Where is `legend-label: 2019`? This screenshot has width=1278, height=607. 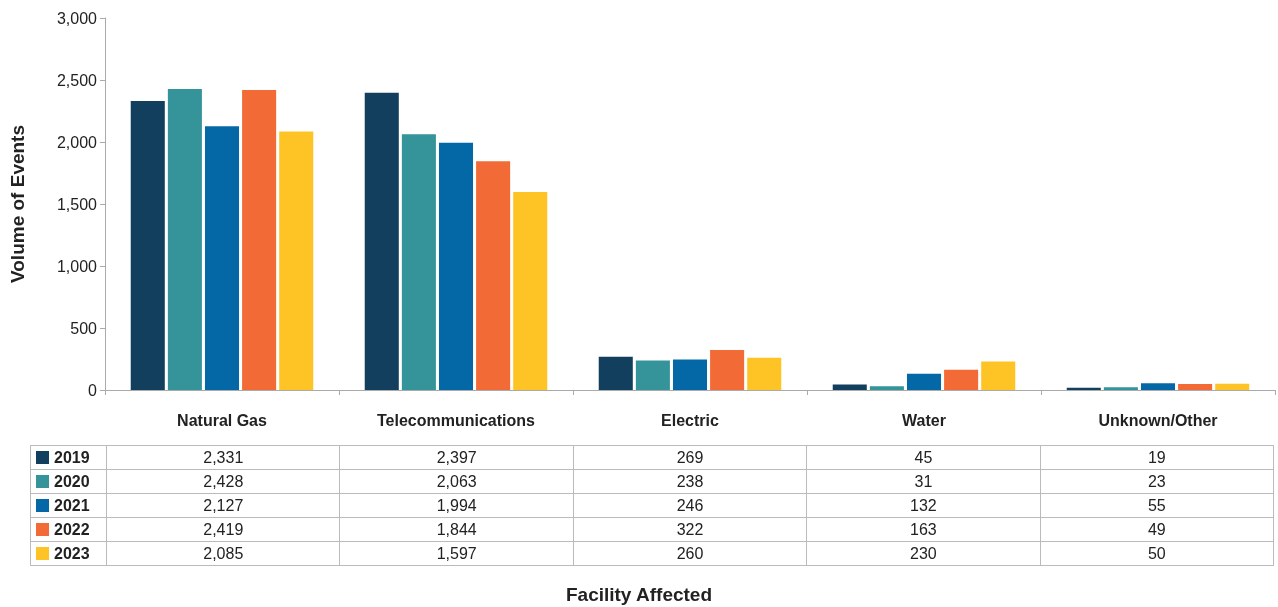 legend-label: 2019 is located at coordinates (68, 457).